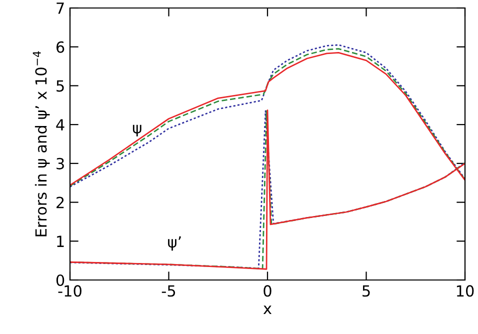 The width and height of the screenshot is (478, 334). Describe the element at coordinates (70, 291) in the screenshot. I see `x-tick-label: -10` at that location.